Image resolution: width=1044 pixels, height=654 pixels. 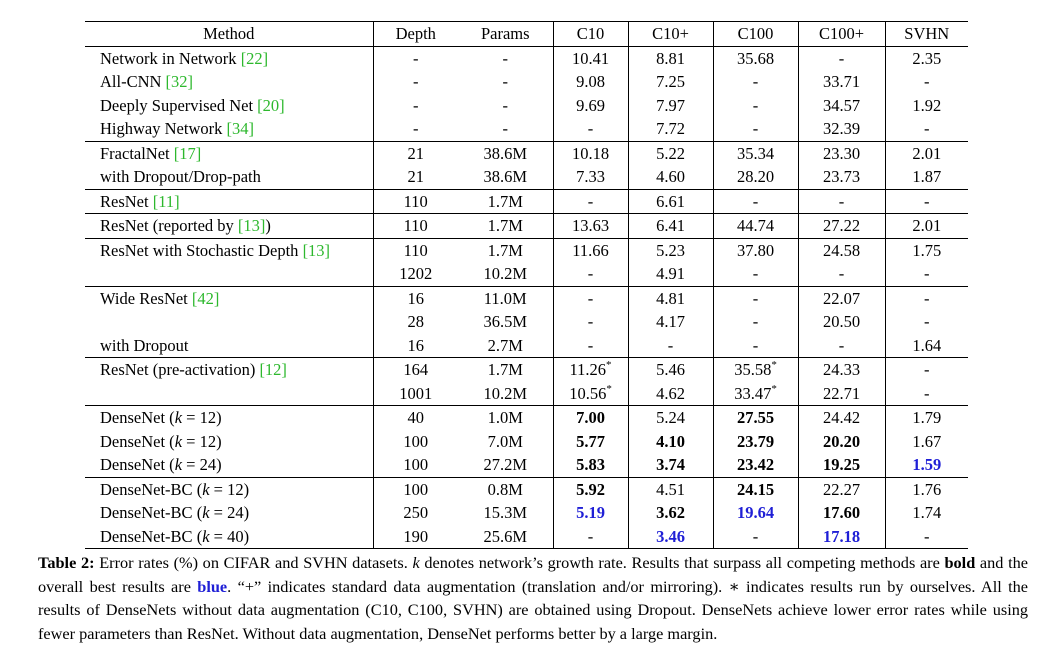 I want to click on c10-cell: 13.63, so click(x=590, y=225).